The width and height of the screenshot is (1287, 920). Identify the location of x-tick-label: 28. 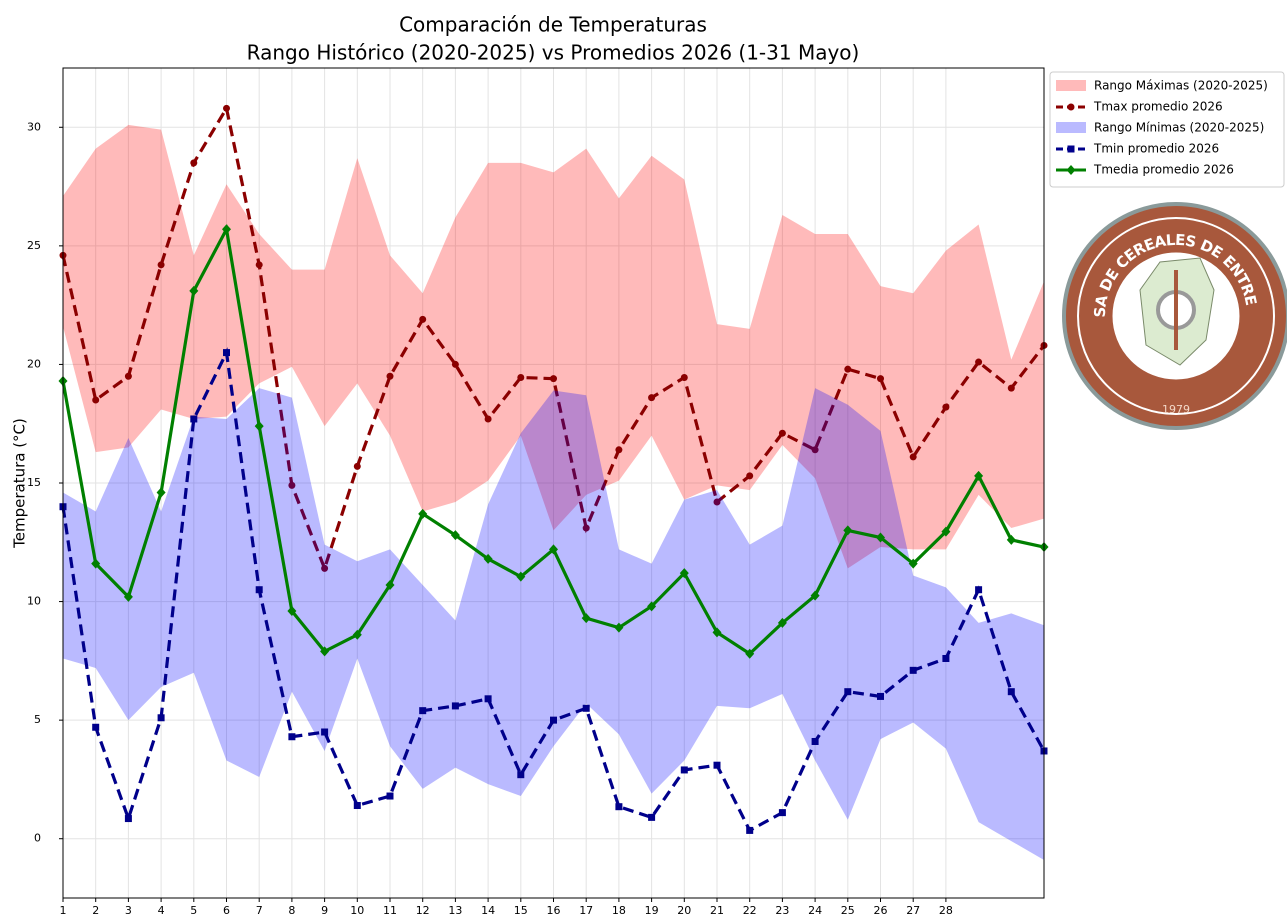
(946, 910).